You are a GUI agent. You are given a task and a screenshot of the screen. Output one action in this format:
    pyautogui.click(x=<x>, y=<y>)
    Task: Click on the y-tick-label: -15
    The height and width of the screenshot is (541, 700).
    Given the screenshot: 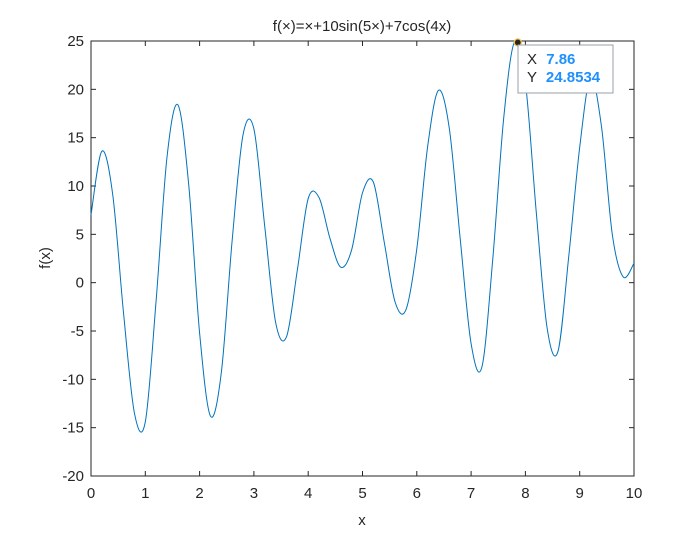 What is the action you would take?
    pyautogui.click(x=73, y=428)
    